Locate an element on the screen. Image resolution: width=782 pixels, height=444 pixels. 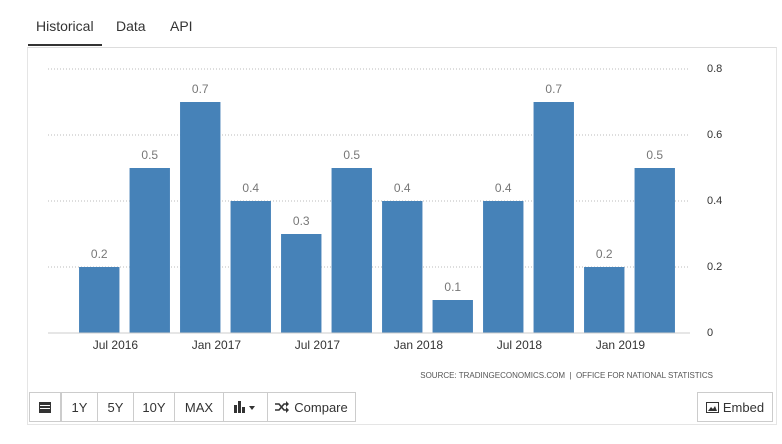
tab-historical: Historical is located at coordinates (65, 32).